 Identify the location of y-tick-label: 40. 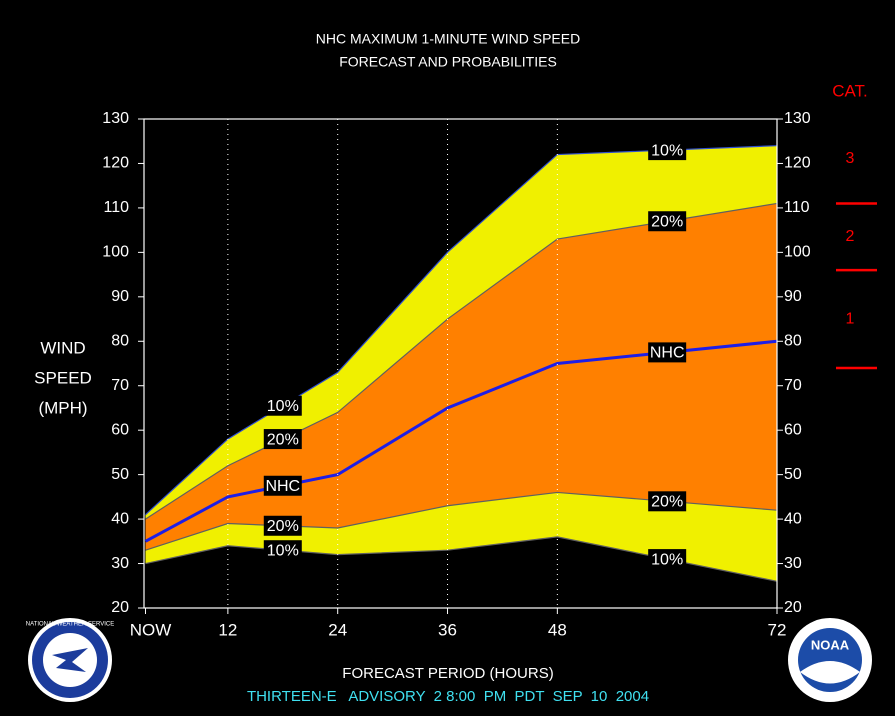
(120, 518).